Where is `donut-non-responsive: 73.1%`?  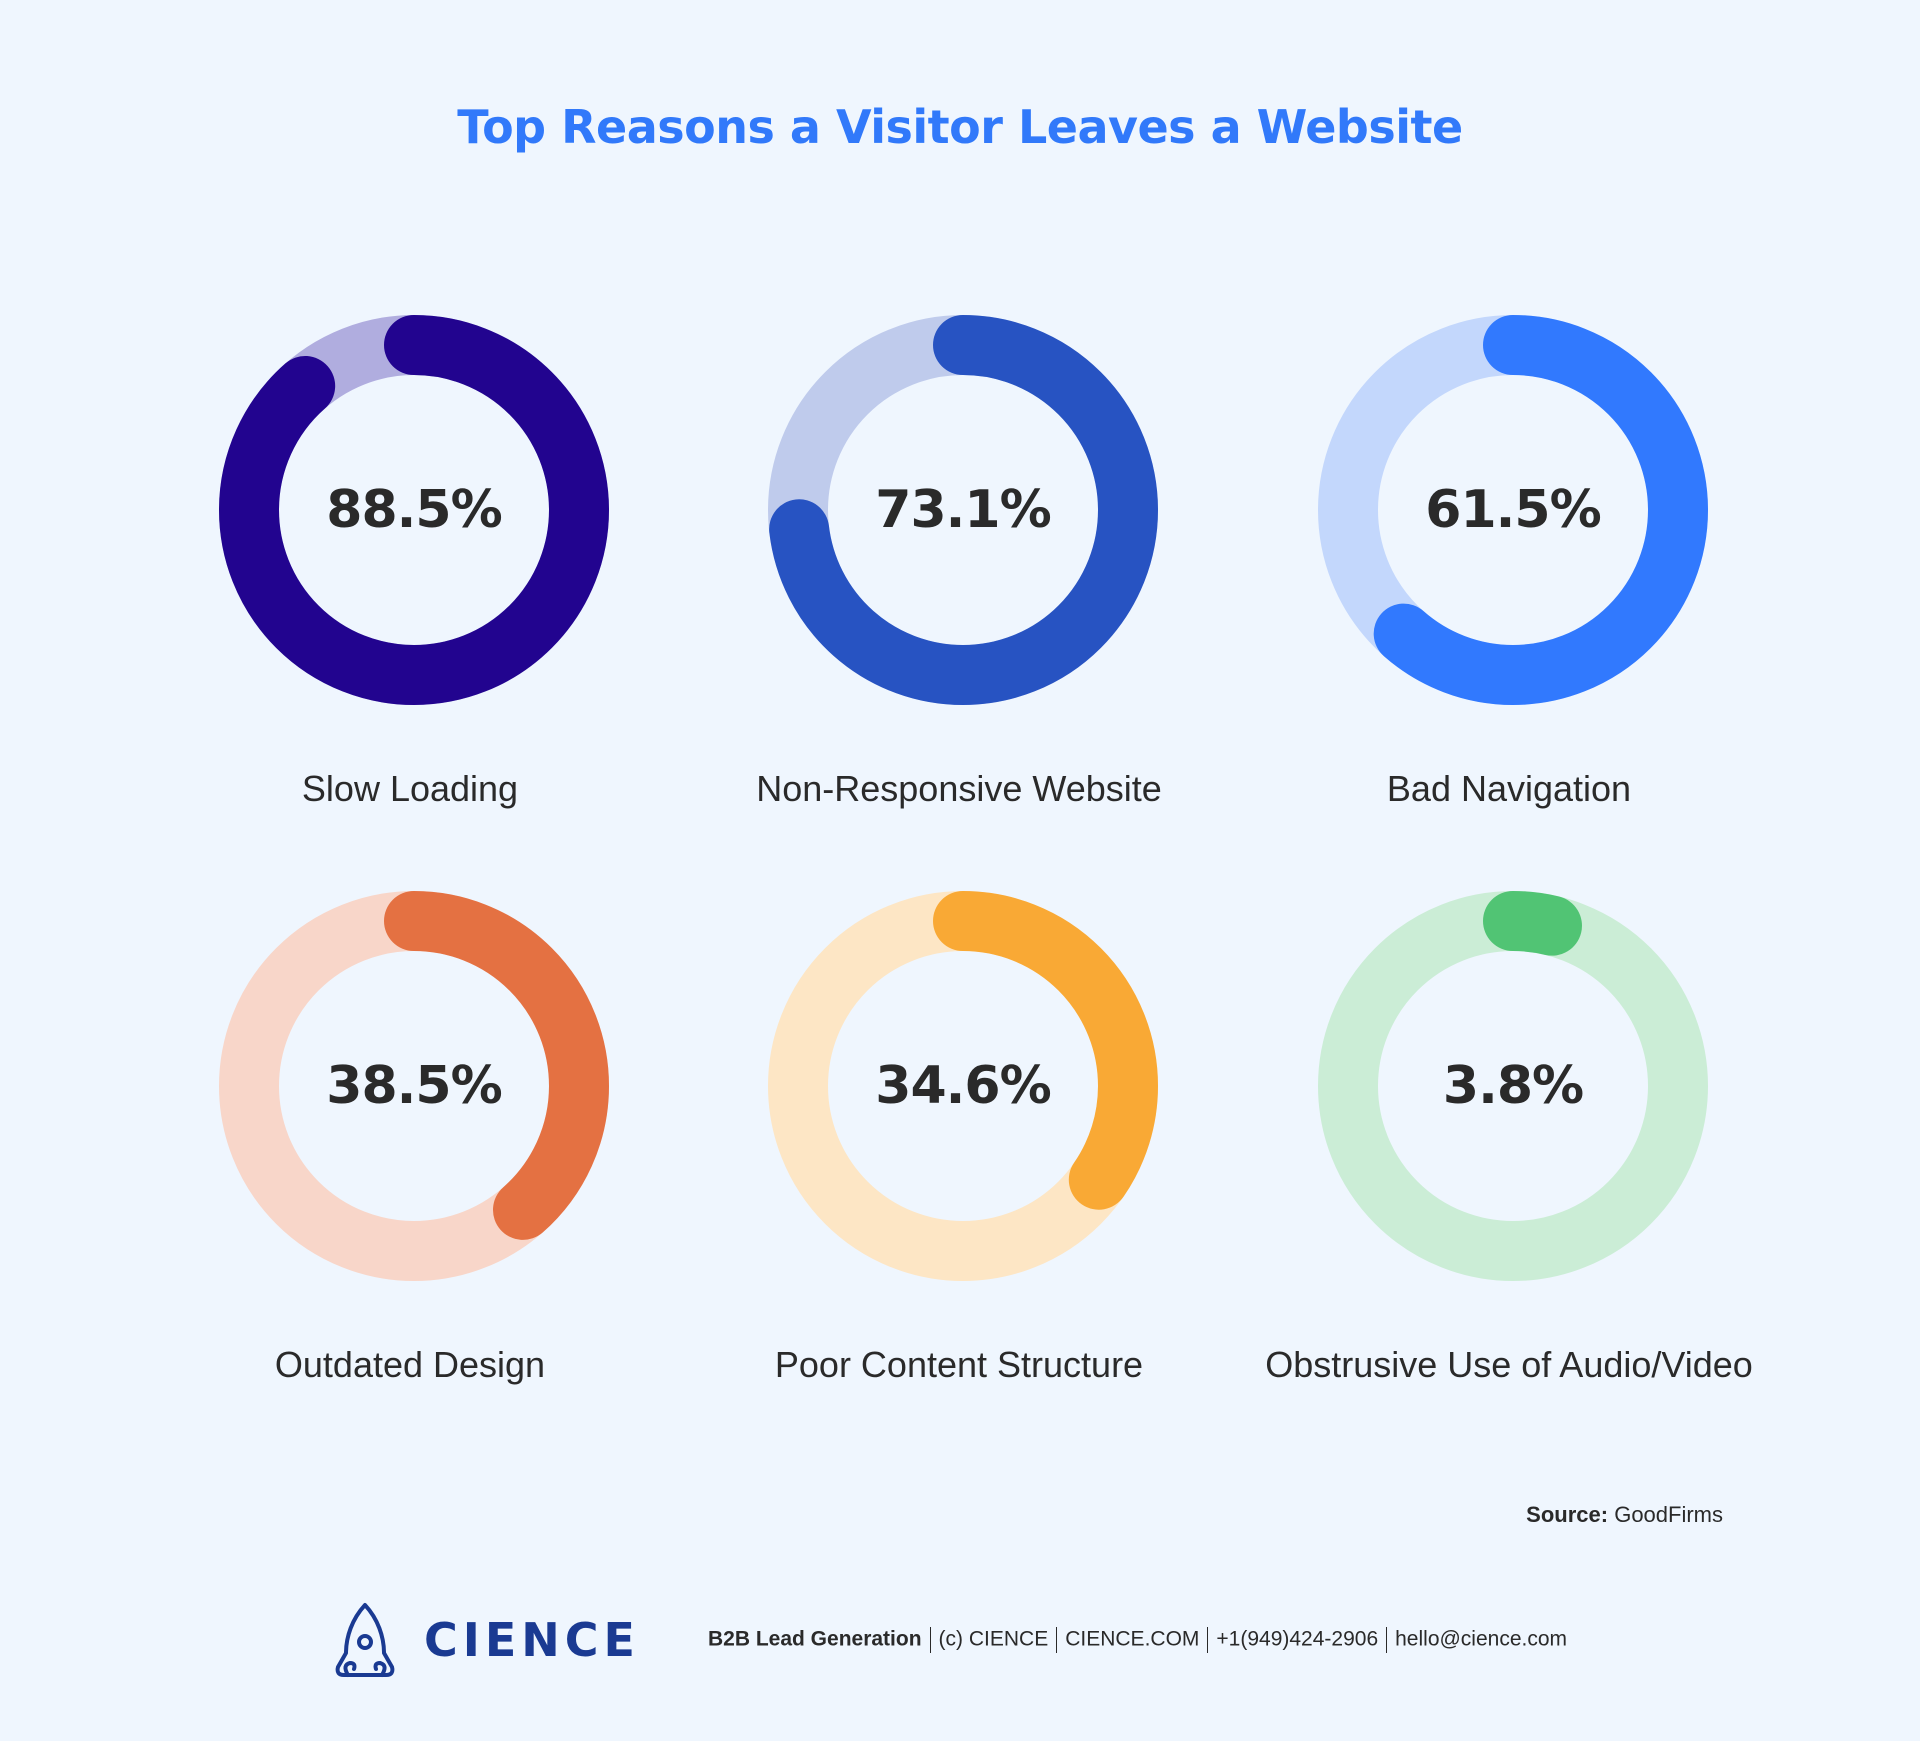 donut-non-responsive: 73.1% is located at coordinates (963, 510).